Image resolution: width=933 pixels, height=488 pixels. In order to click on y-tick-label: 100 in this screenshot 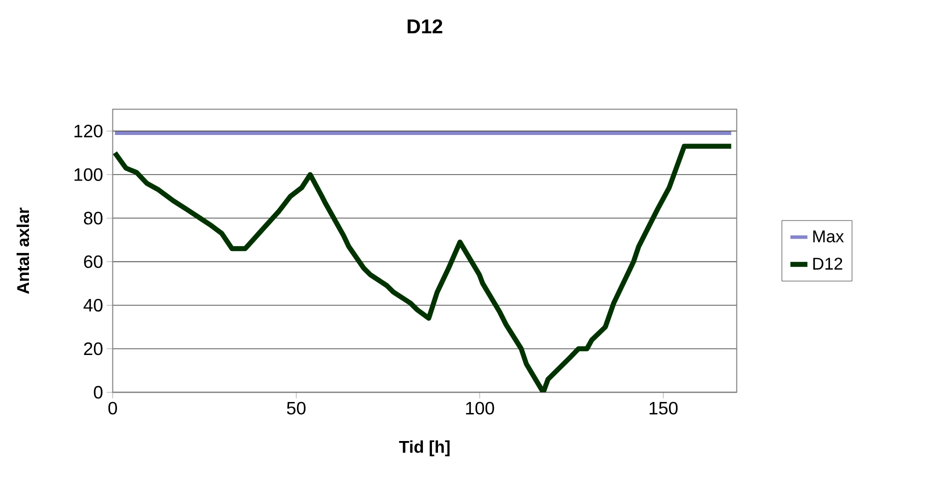, I will do `click(88, 174)`.